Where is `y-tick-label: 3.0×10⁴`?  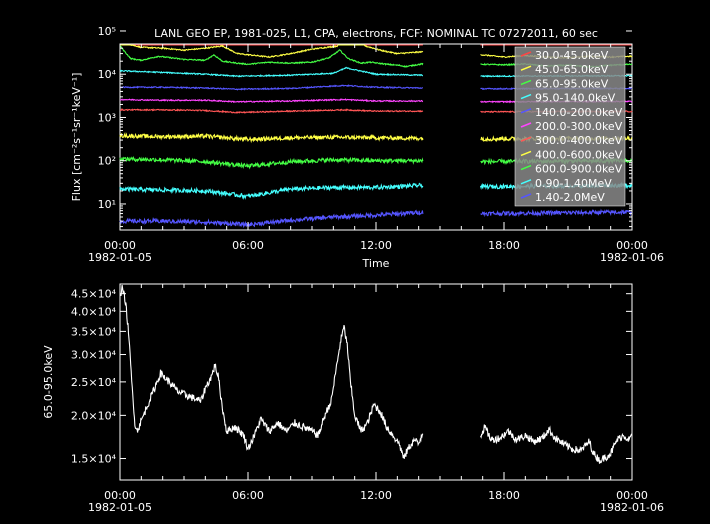
y-tick-label: 3.0×10⁴ is located at coordinates (94, 355).